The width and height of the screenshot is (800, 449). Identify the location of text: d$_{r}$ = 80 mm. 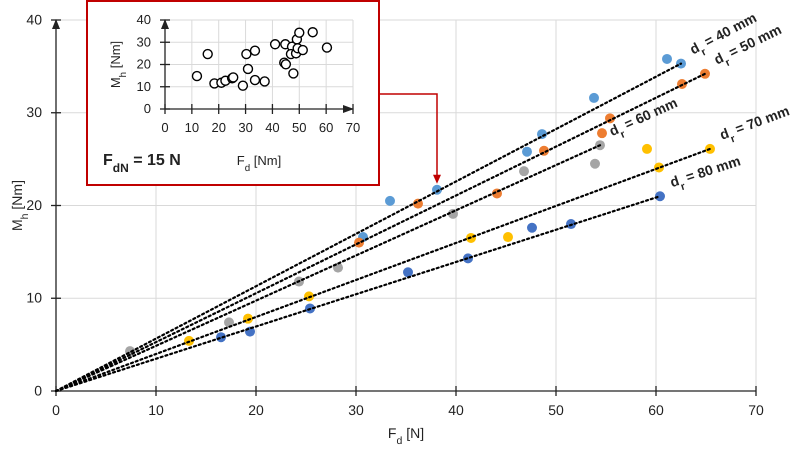
(705, 173).